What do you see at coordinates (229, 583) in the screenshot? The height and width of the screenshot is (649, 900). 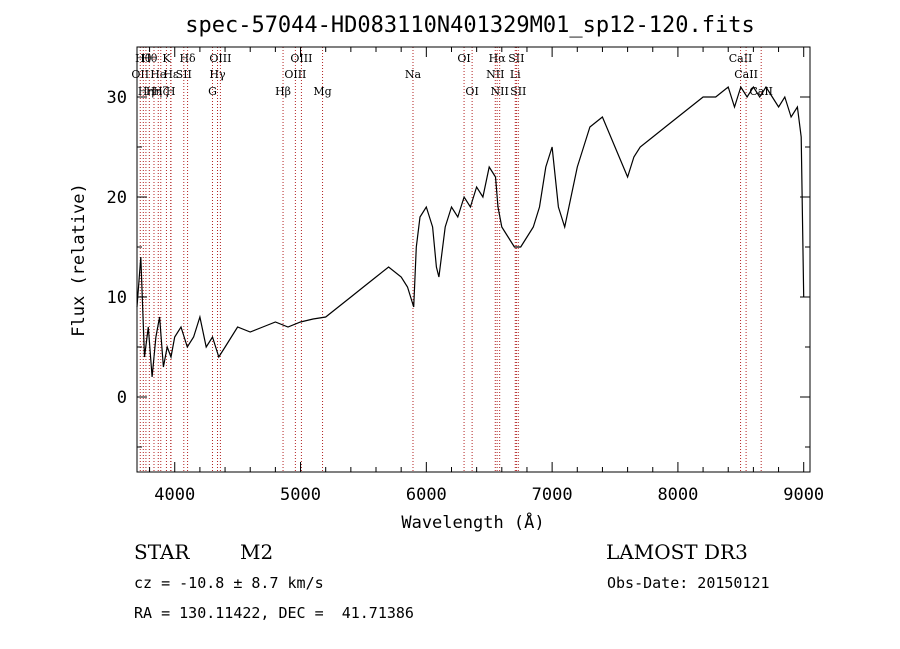 I see `redshift-text: cz = -10.8 ± 8.7 km/s` at bounding box center [229, 583].